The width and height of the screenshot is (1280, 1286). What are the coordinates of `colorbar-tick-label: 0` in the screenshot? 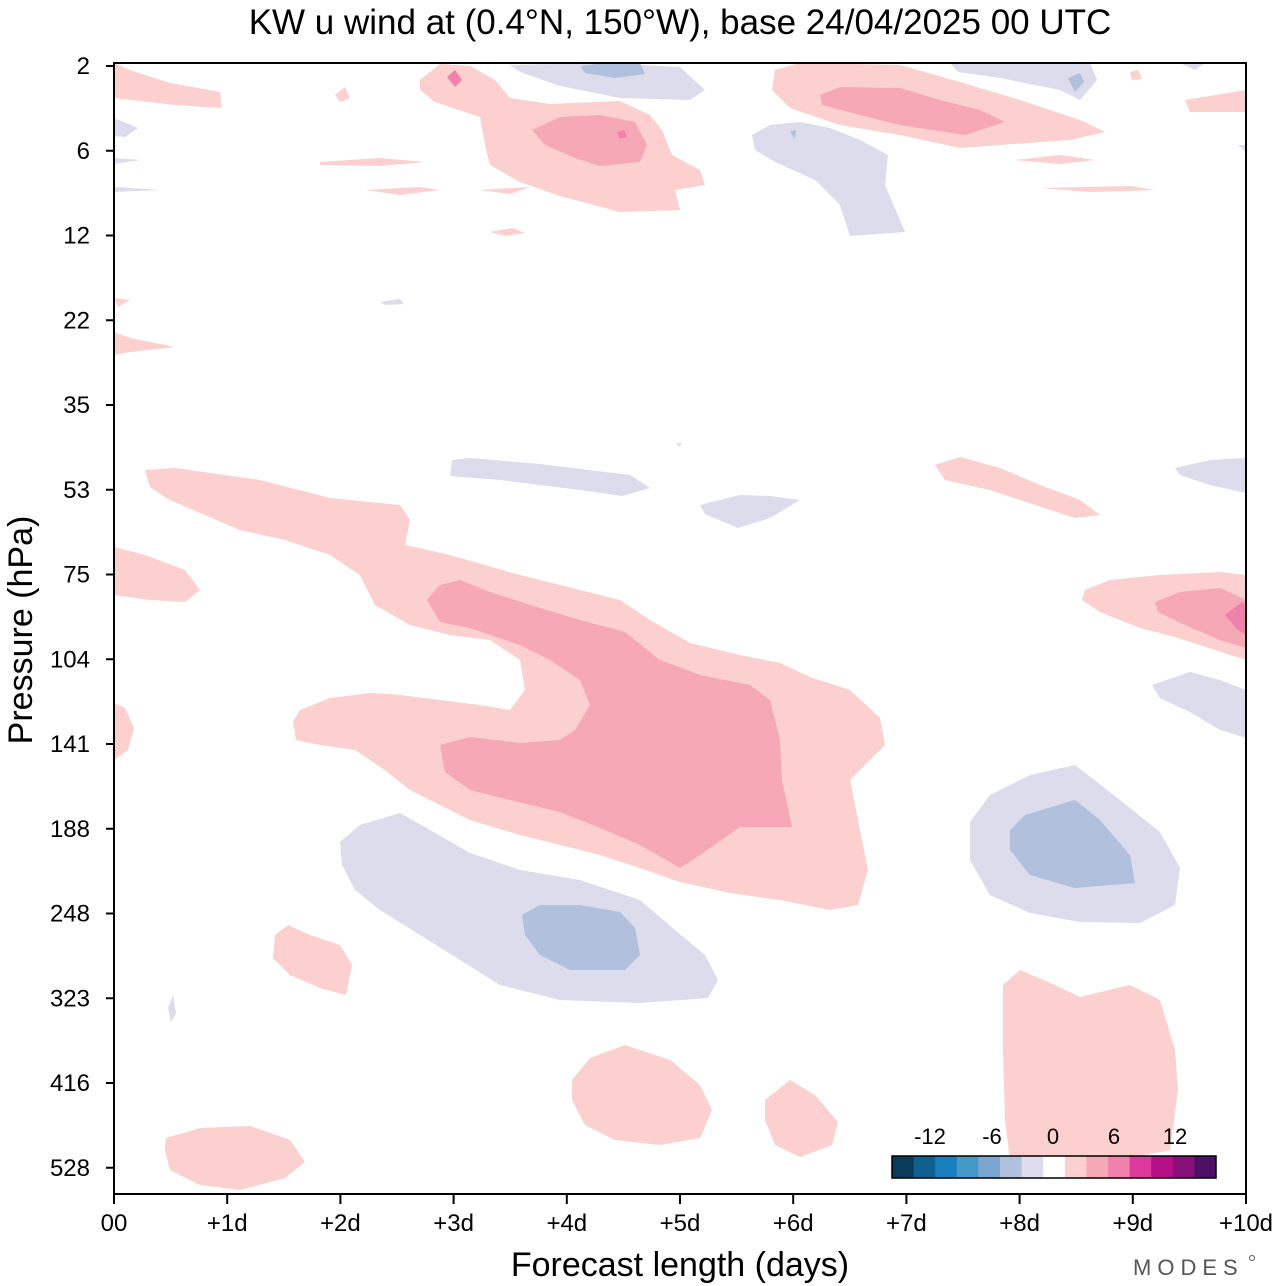 It's located at (1053, 1136).